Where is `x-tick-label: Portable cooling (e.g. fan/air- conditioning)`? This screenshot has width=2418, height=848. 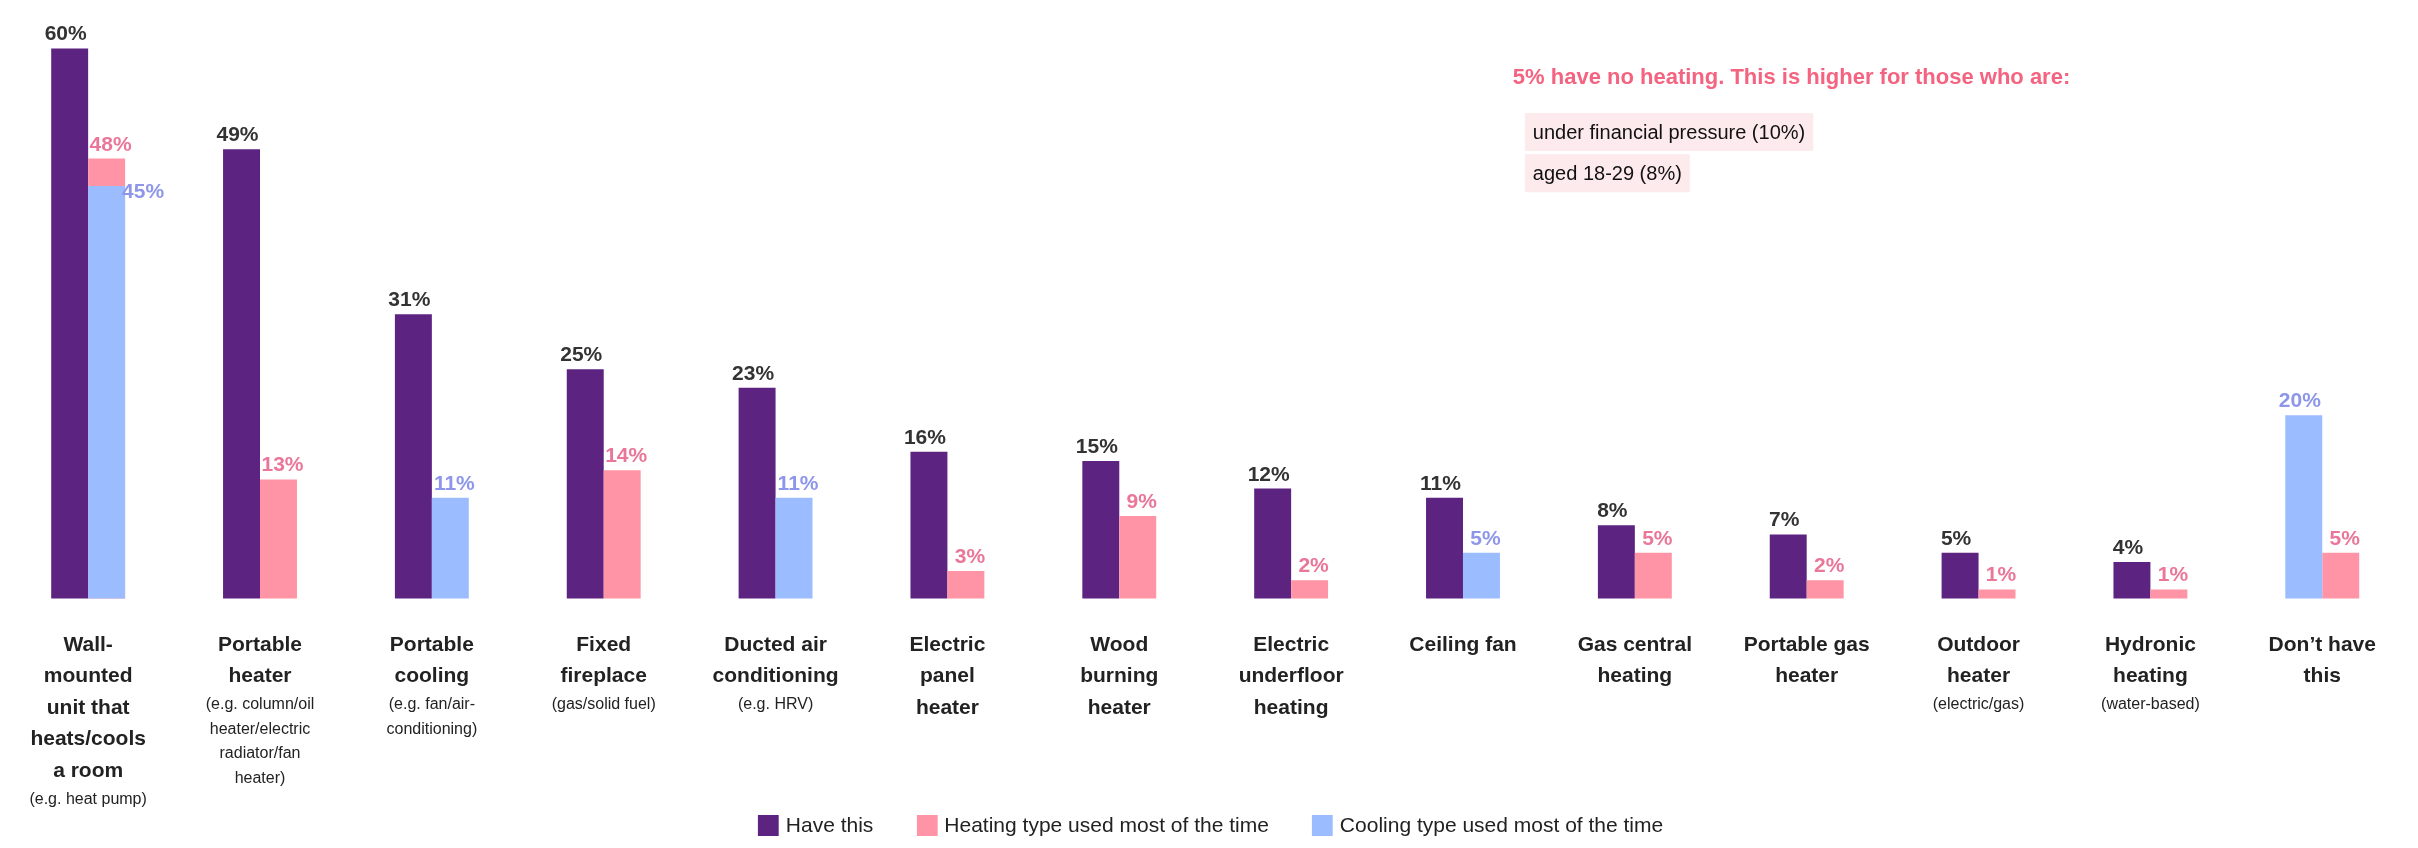 x-tick-label: Portable cooling (e.g. fan/air- conditioning) is located at coordinates (432, 684).